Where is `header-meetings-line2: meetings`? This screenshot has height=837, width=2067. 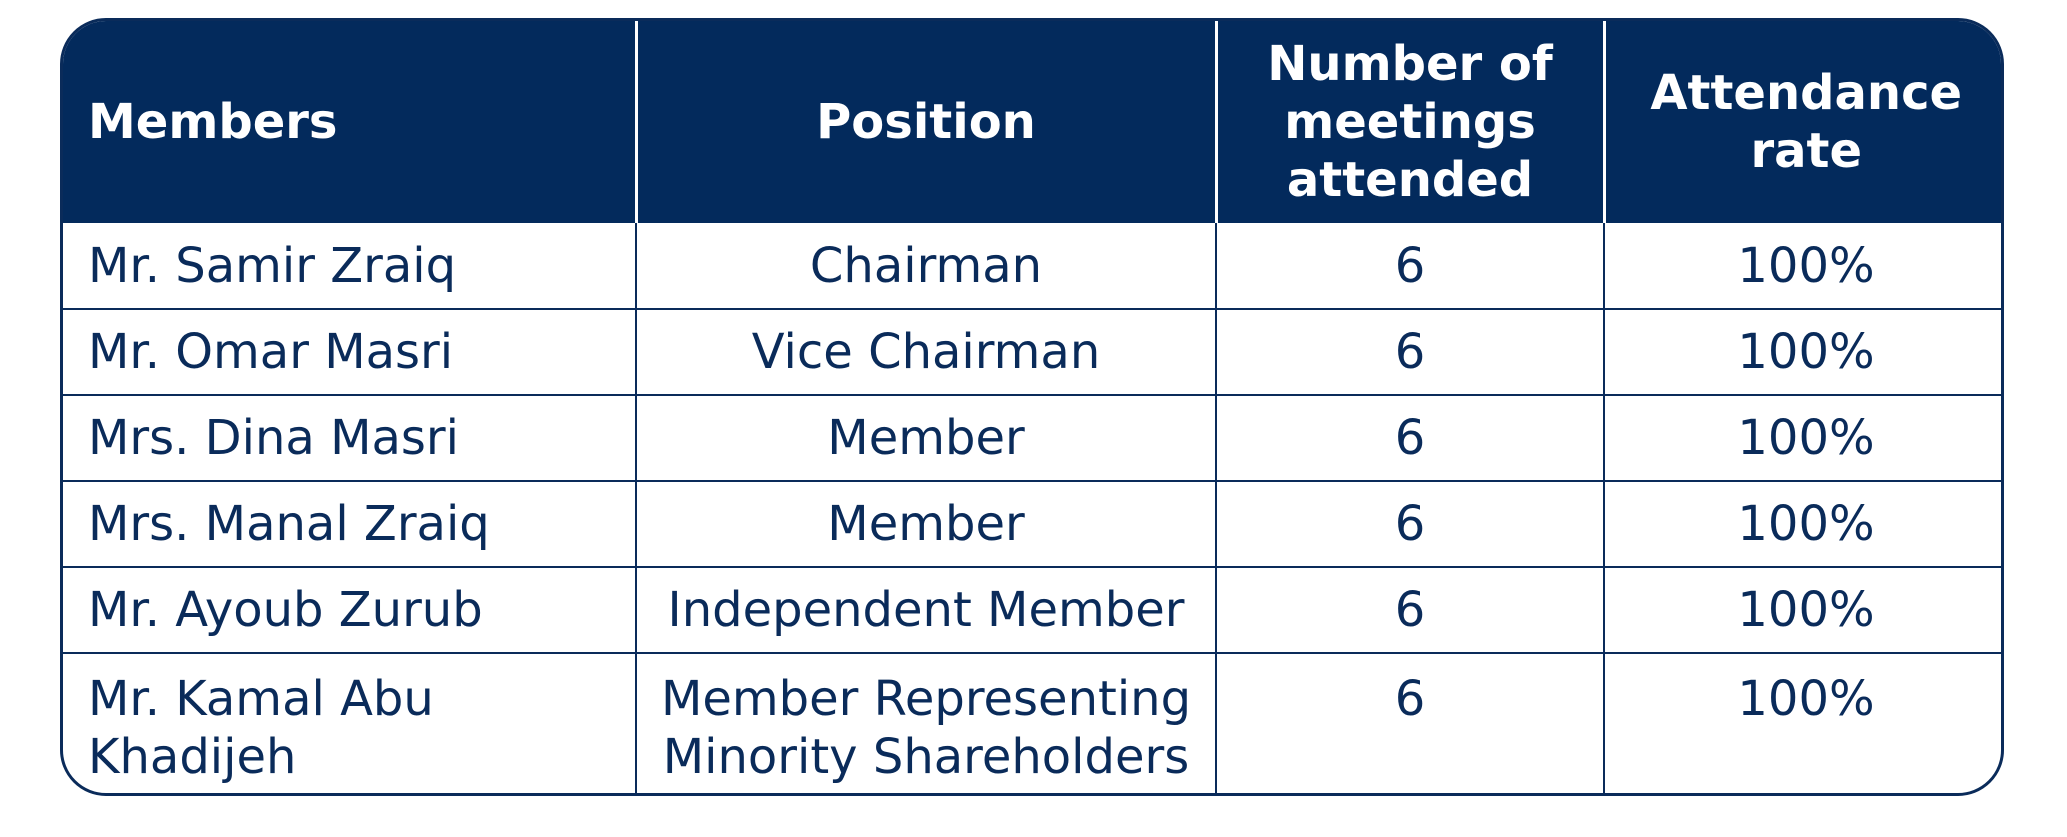
header-meetings-line2: meetings is located at coordinates (1410, 122).